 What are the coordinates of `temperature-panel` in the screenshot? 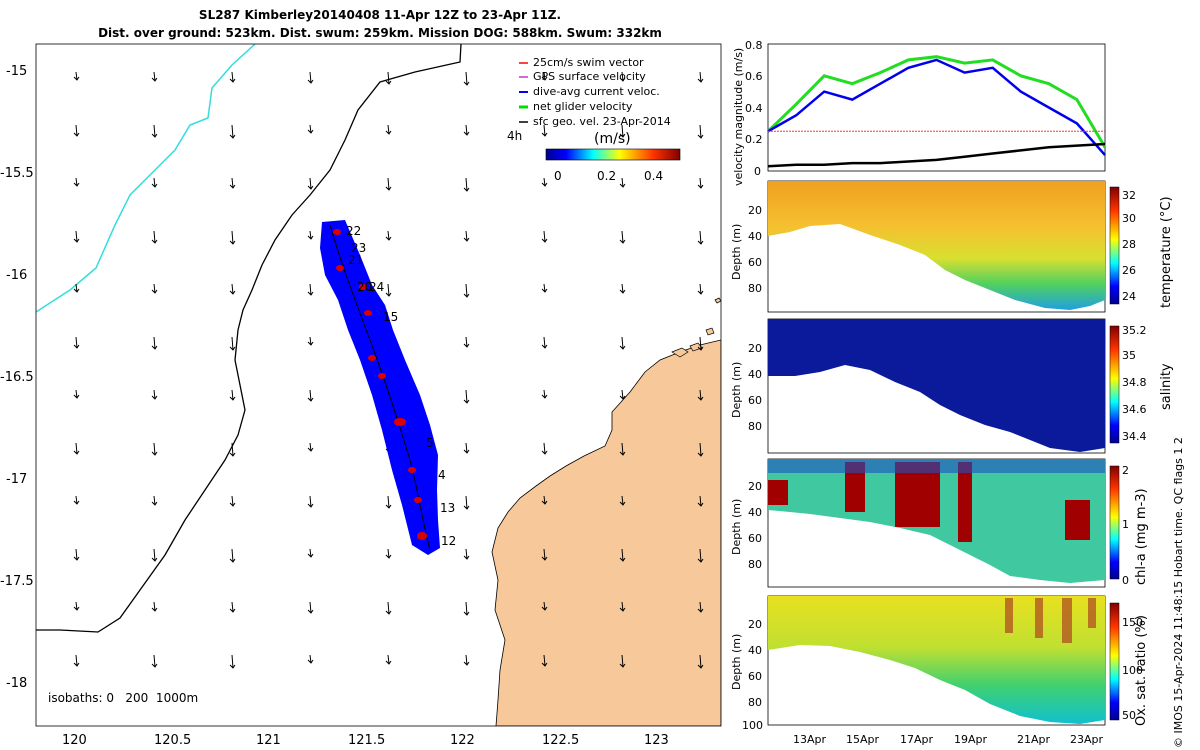 It's located at (943, 246).